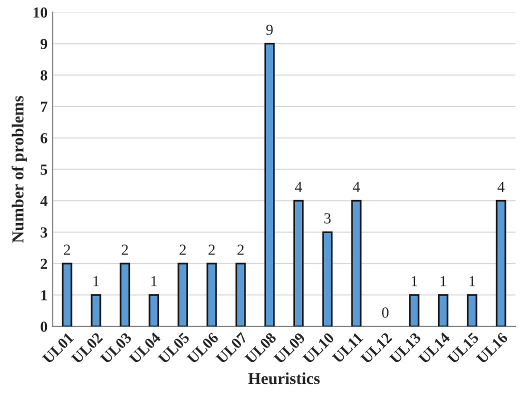 The image size is (526, 408). Describe the element at coordinates (44, 44) in the screenshot. I see `y-tick-label: 9` at that location.